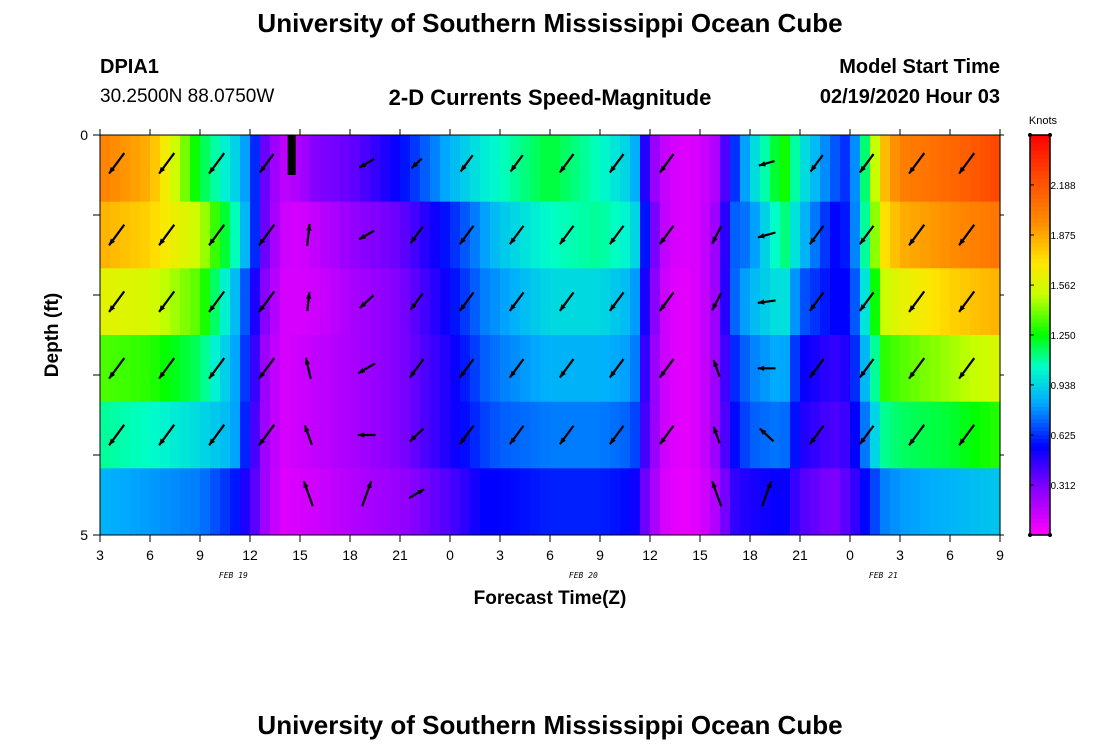 This screenshot has height=750, width=1100. What do you see at coordinates (1062, 336) in the screenshot?
I see `colorbar-tick-label: 1.250` at bounding box center [1062, 336].